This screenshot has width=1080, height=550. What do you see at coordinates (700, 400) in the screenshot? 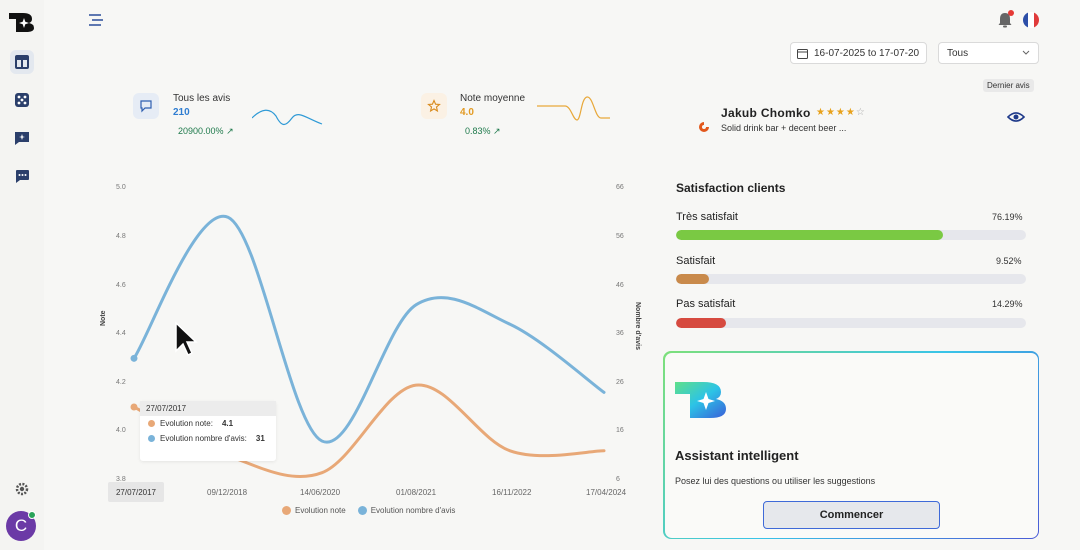
I see `assistant-logo` at bounding box center [700, 400].